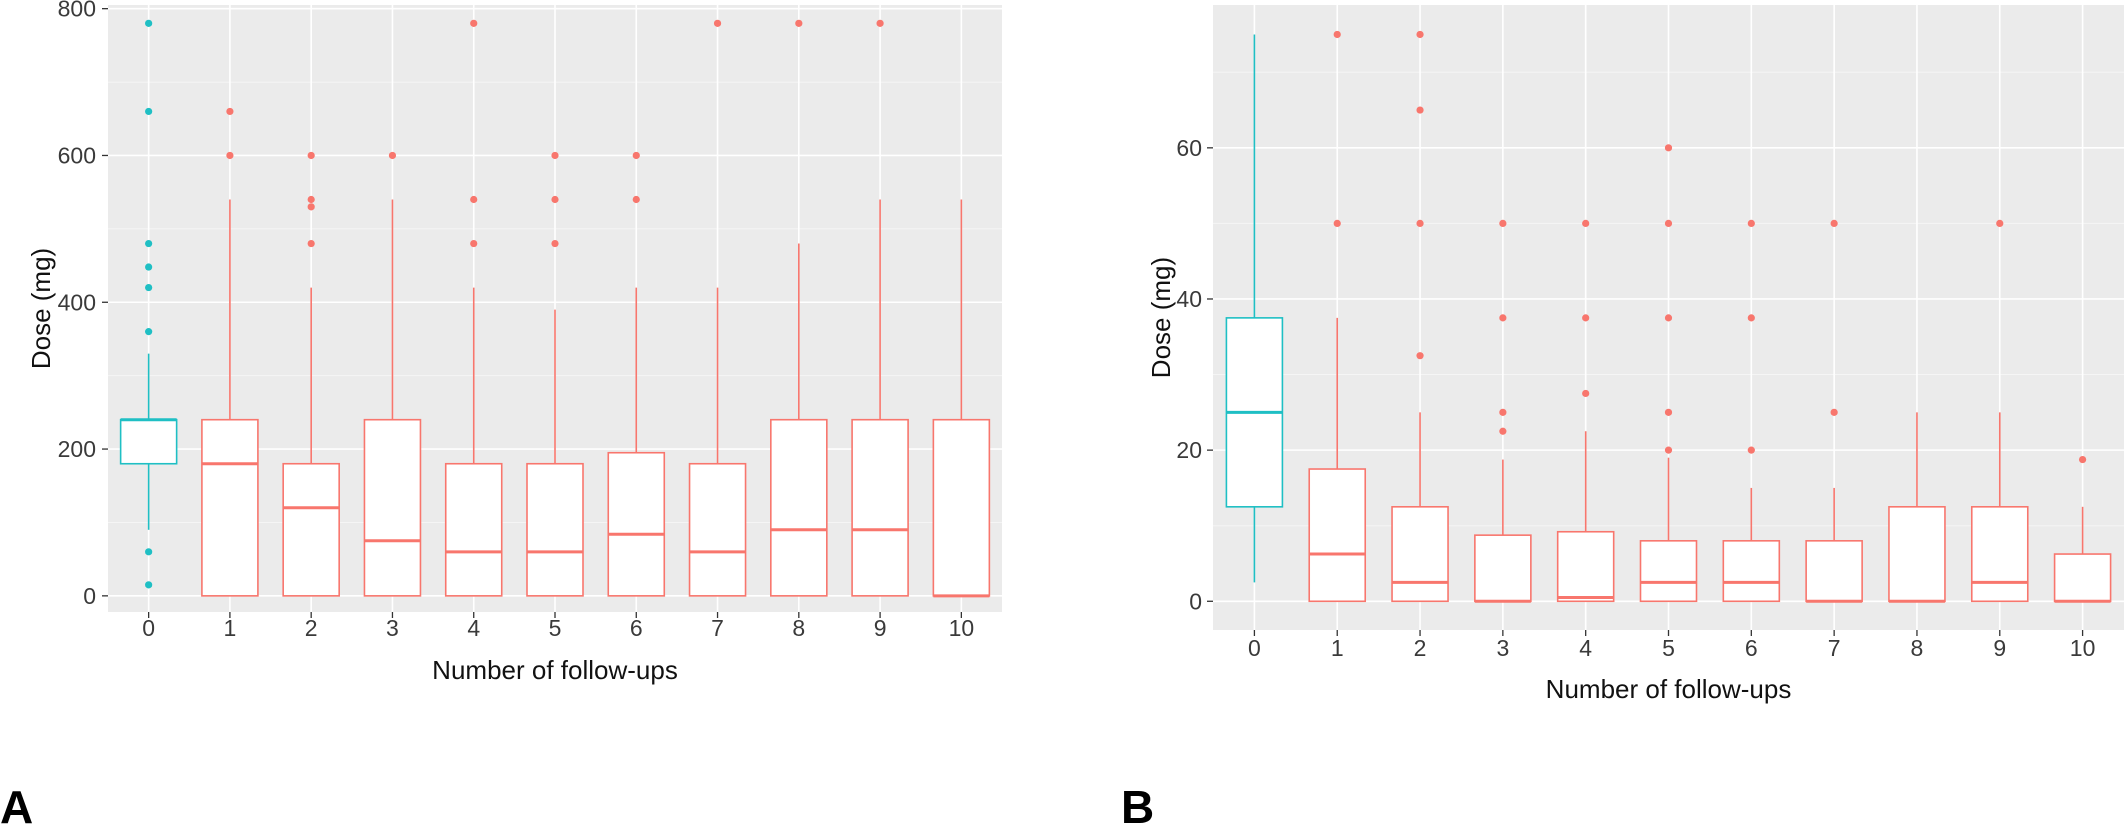  What do you see at coordinates (16, 805) in the screenshot?
I see `panel-label: A` at bounding box center [16, 805].